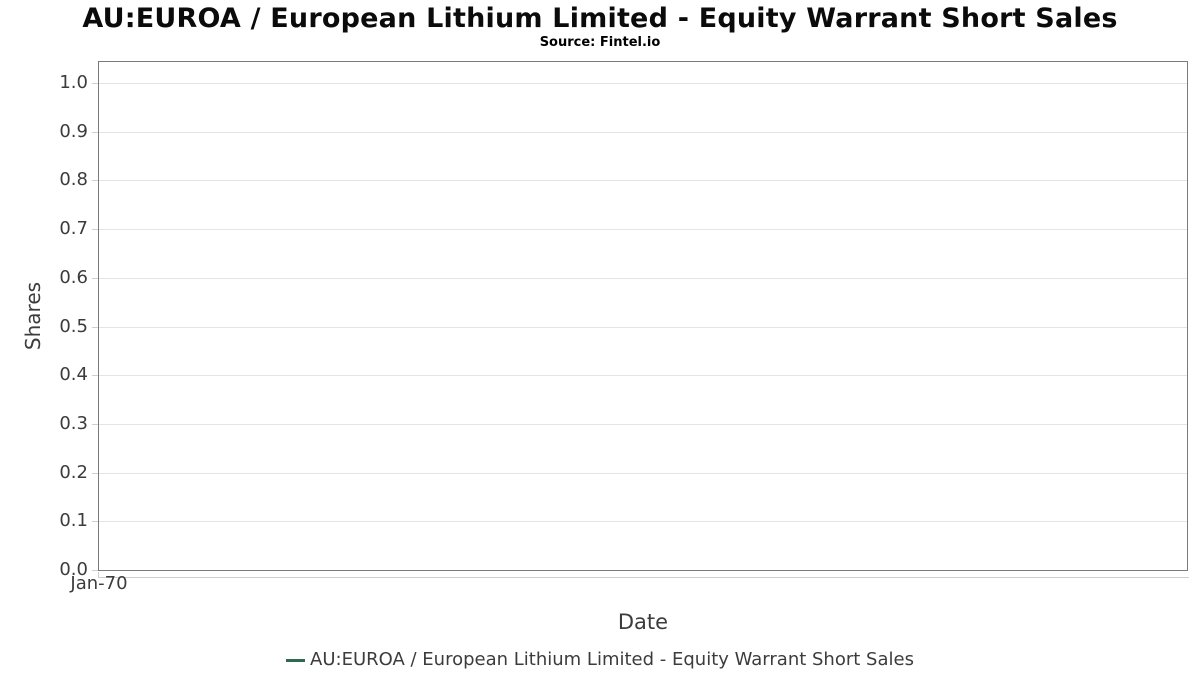  Describe the element at coordinates (99, 583) in the screenshot. I see `x-tick-label: Jan-70` at that location.